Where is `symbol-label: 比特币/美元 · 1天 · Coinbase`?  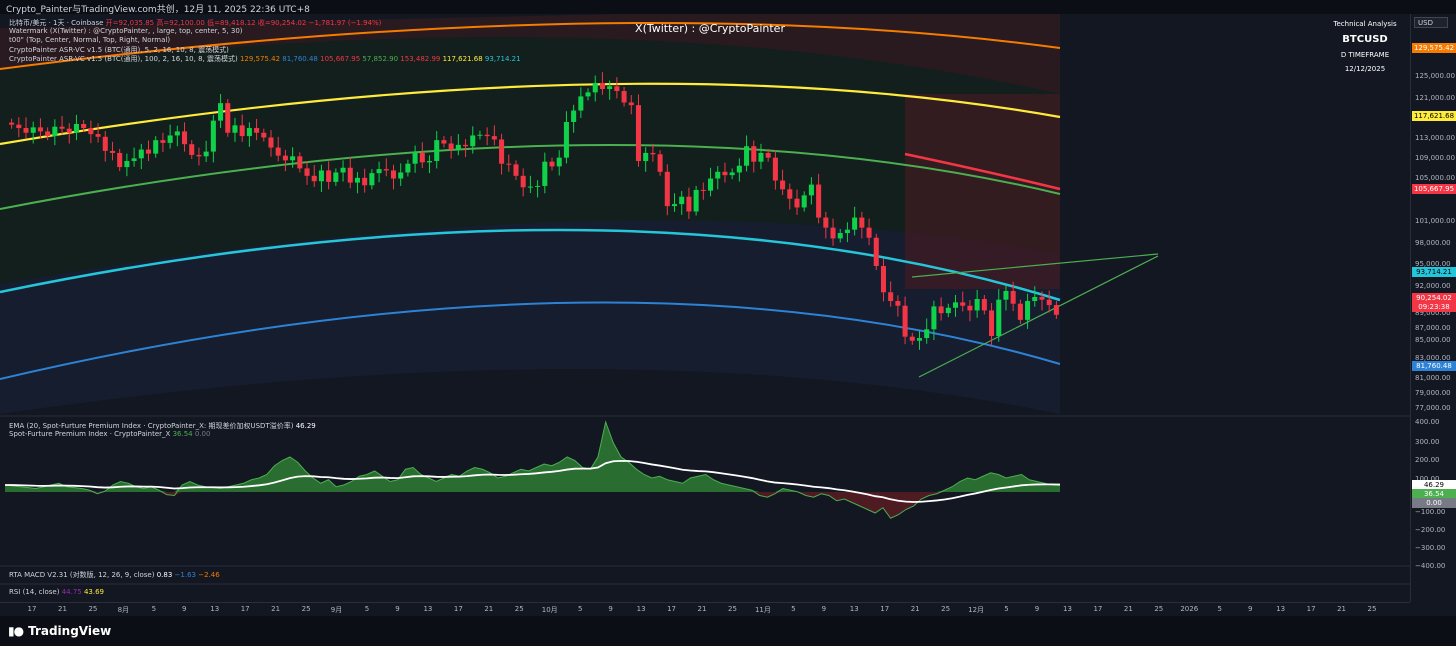 symbol-label: 比特币/美元 · 1天 · Coinbase is located at coordinates (56, 23).